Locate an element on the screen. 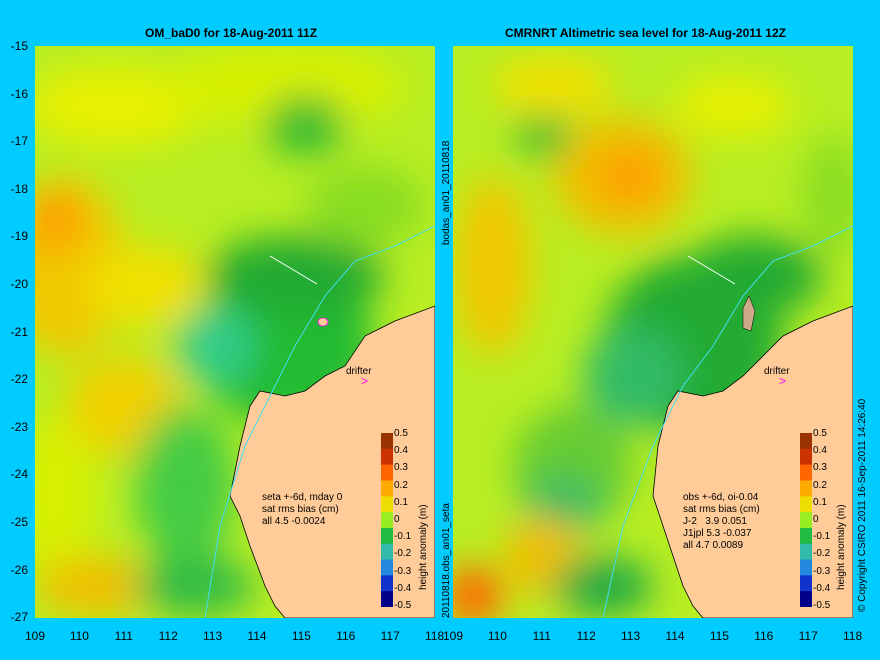 The width and height of the screenshot is (880, 660). right-drifter-marker: > is located at coordinates (783, 381).